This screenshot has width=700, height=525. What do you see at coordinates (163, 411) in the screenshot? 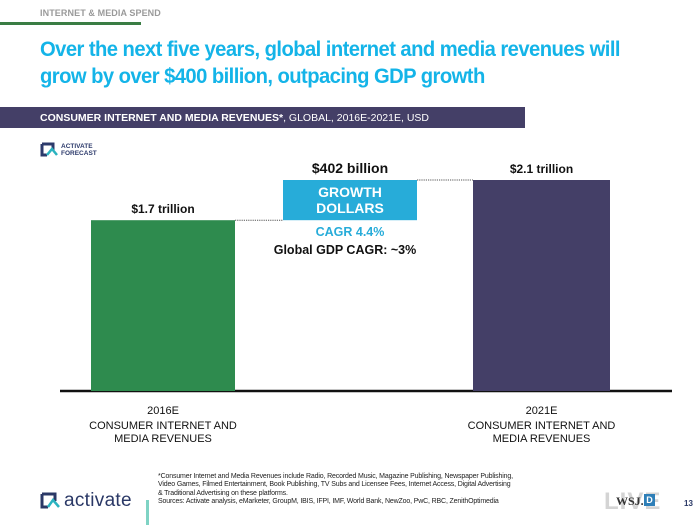
I see `category-label-2016e: 2016E` at bounding box center [163, 411].